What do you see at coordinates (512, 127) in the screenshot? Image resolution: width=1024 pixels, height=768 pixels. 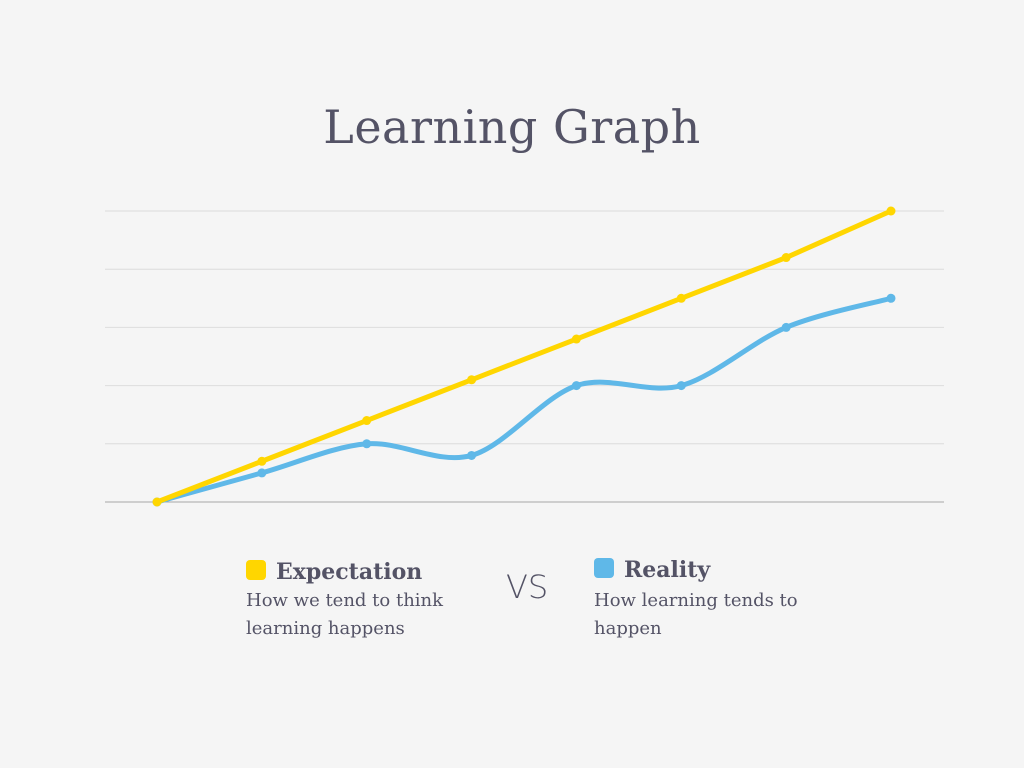 I see `chart-title: Learning Graph` at bounding box center [512, 127].